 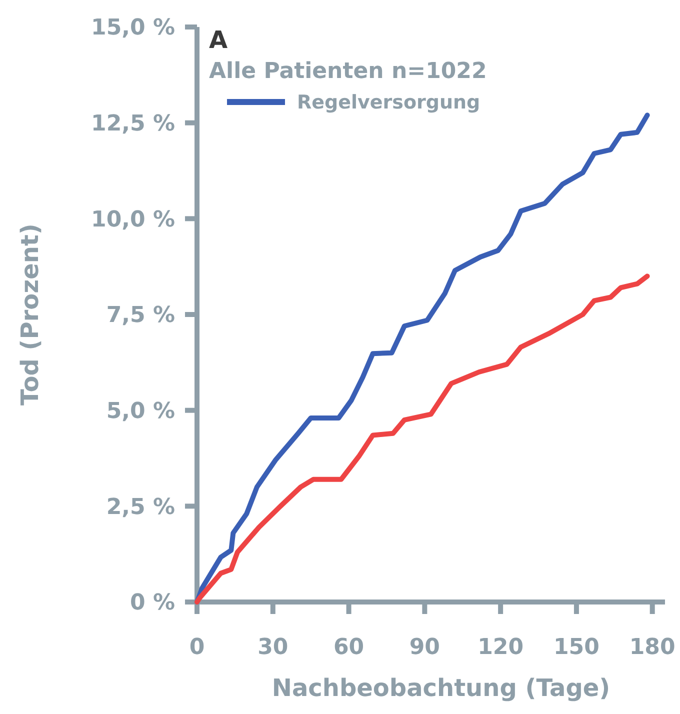 I want to click on y-tick-label: 0 %, so click(x=152, y=603).